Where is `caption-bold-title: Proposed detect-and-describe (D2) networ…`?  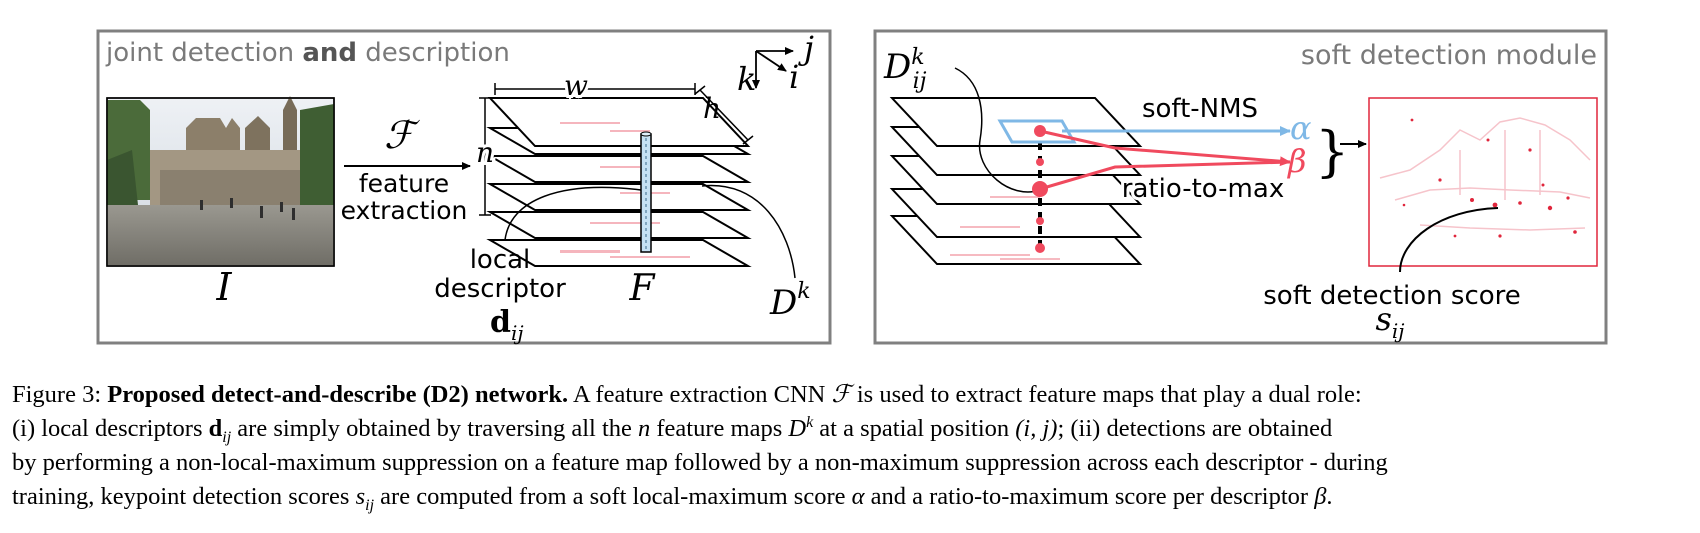
caption-bold-title: Proposed detect-and-describe (D2) networ… is located at coordinates (338, 394).